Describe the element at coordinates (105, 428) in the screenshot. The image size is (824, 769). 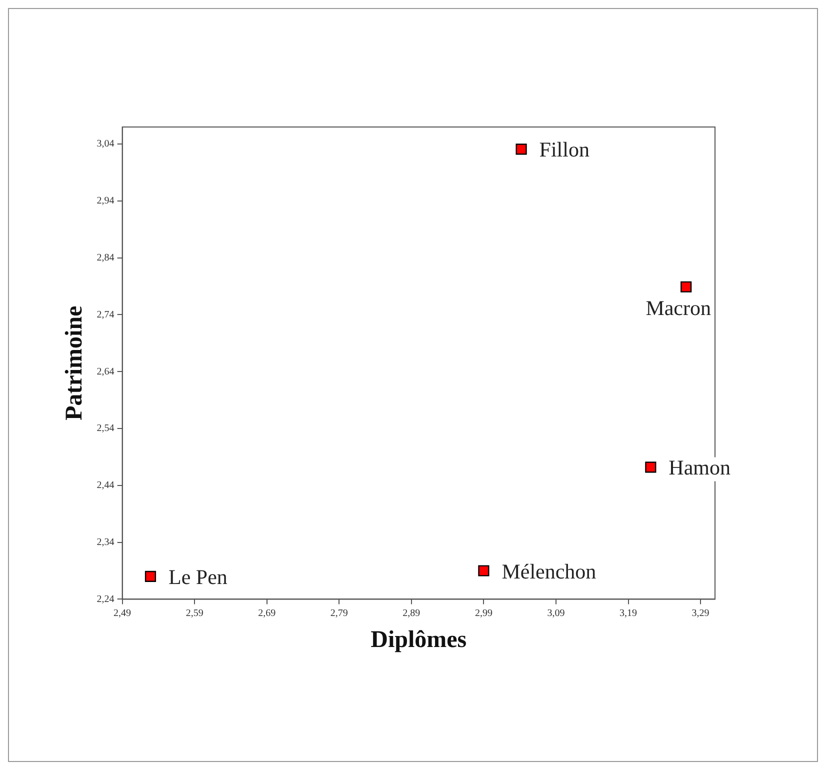
I see `y-tick-label: 2,54` at that location.